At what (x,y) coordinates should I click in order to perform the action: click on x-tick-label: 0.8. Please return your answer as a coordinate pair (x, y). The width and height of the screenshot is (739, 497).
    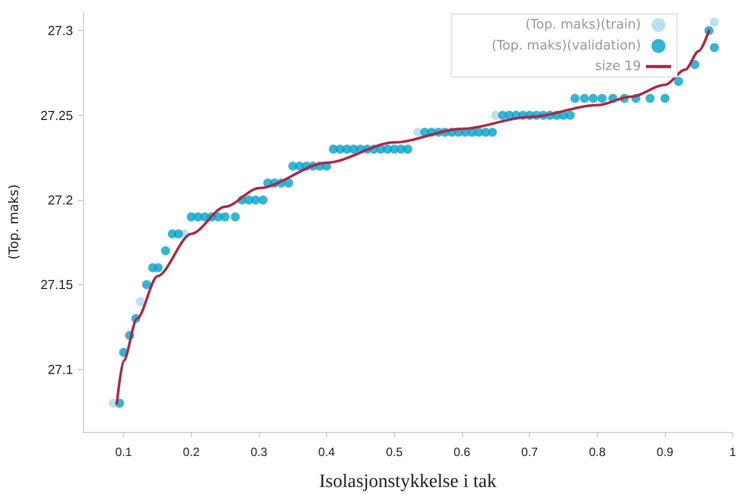
    Looking at the image, I should click on (597, 452).